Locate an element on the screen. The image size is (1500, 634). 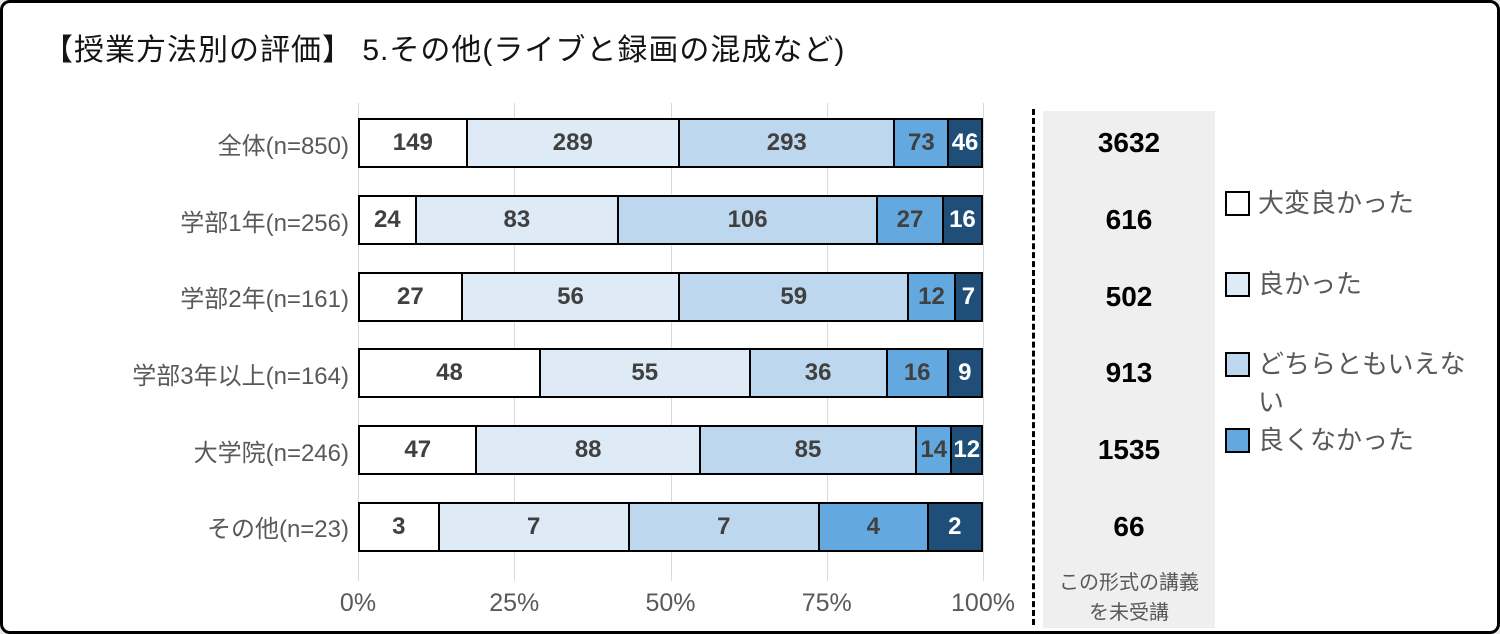
legend-item: どちらともいえない is located at coordinates (1356, 383).